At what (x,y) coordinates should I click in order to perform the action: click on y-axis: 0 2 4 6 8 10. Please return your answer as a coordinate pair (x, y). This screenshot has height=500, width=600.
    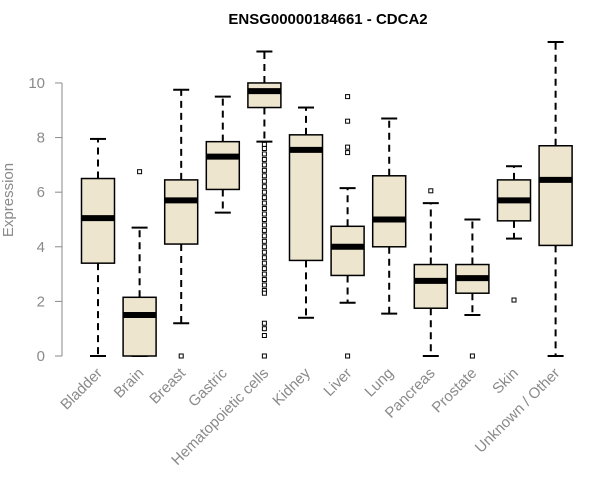
    Looking at the image, I should click on (45, 220).